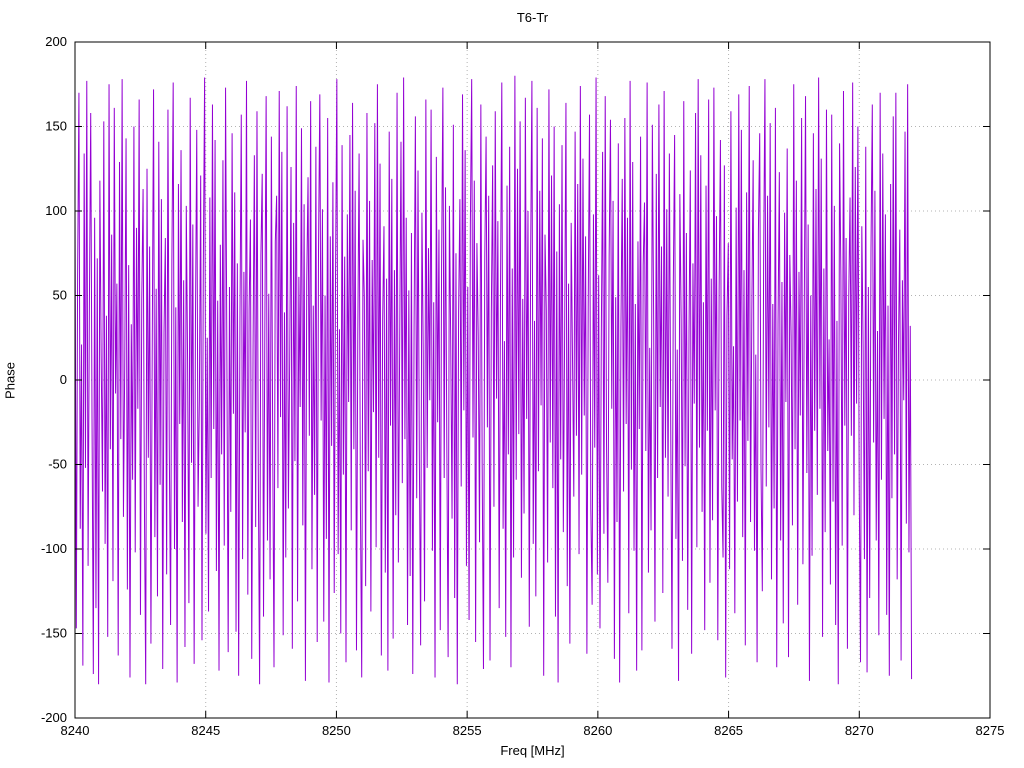 This screenshot has height=768, width=1024. Describe the element at coordinates (63, 379) in the screenshot. I see `y-tick-label: 0` at that location.